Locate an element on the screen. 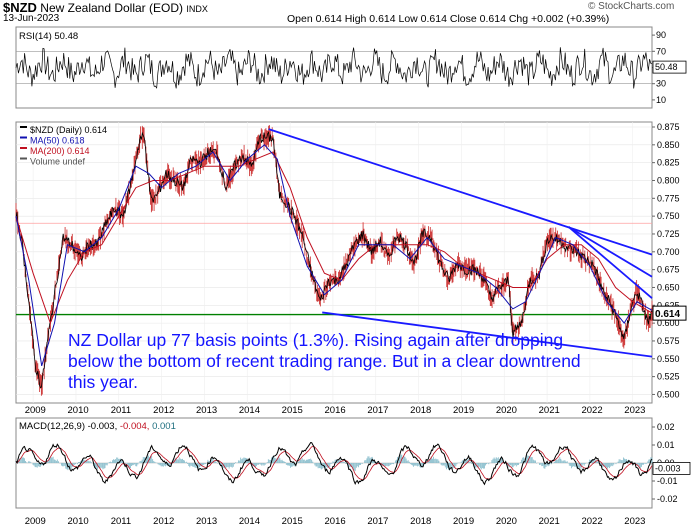 The width and height of the screenshot is (700, 530). macd-line is located at coordinates (334, 463).